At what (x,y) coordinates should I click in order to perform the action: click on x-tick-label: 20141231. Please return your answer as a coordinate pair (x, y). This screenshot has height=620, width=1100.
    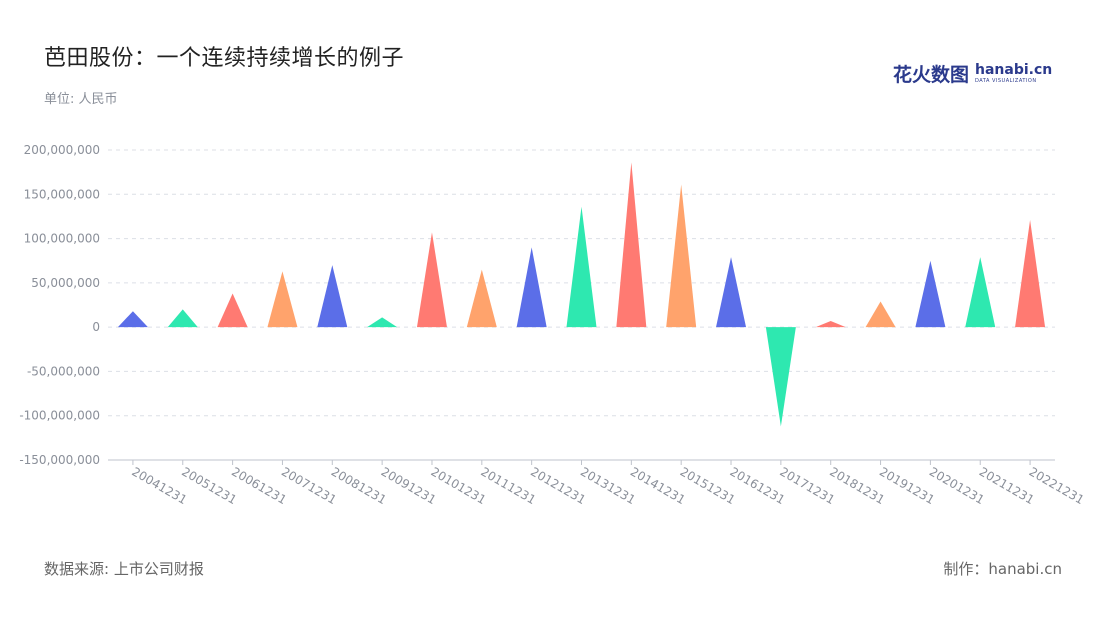
    Looking at the image, I should click on (658, 485).